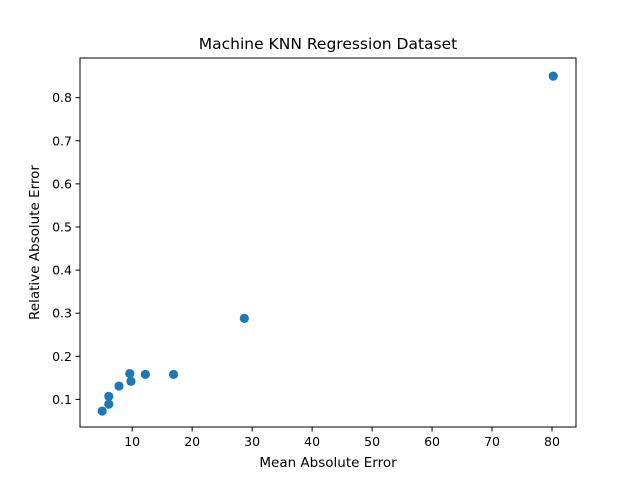 This screenshot has height=480, width=640. I want to click on y-tick-label: 0.8, so click(62, 97).